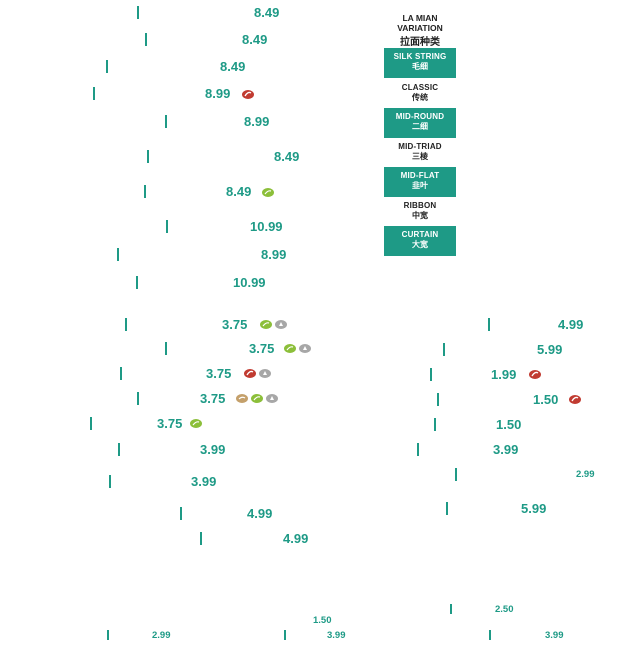 The width and height of the screenshot is (634, 650). Describe the element at coordinates (420, 123) in the screenshot. I see `legend-item-mid-round: MID-ROUND 二细` at that location.